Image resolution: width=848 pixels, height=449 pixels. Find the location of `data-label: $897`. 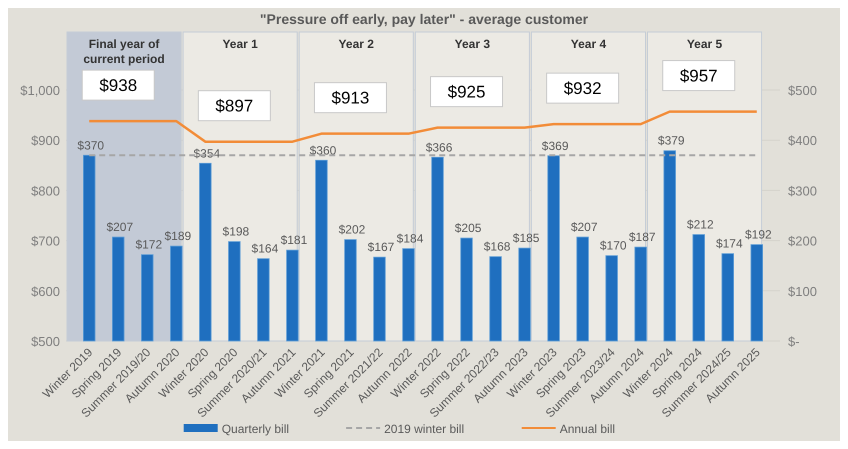

data-label: $897 is located at coordinates (234, 106).